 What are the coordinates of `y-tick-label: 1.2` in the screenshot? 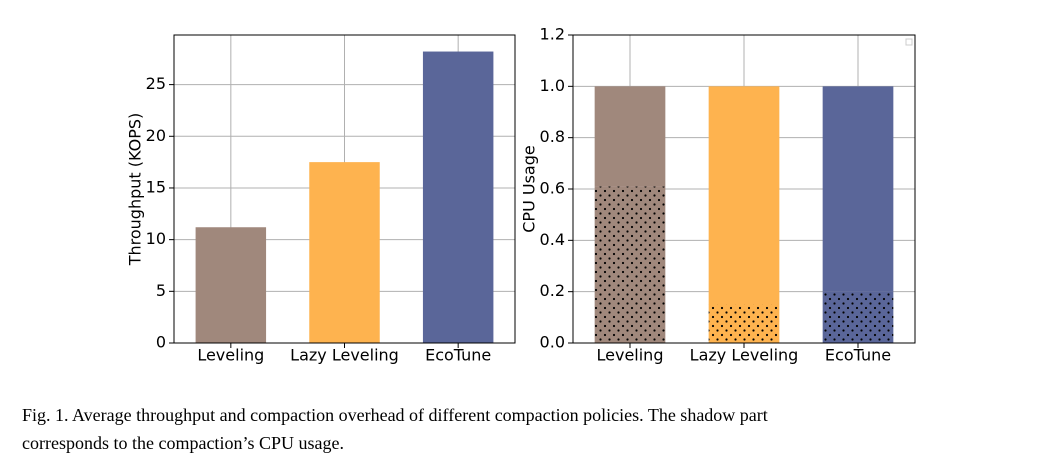 It's located at (552, 34).